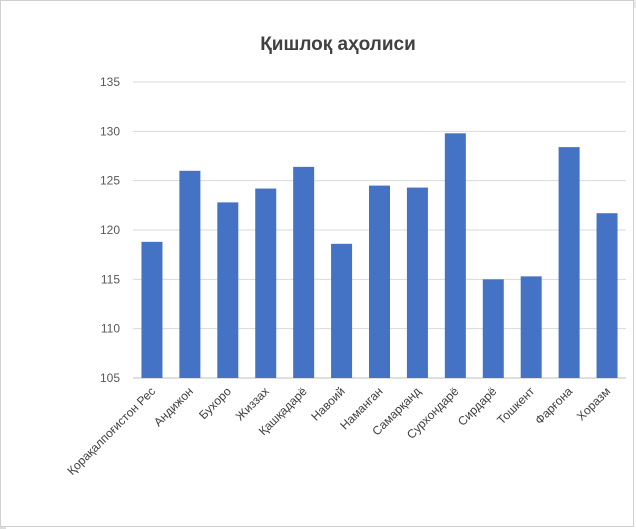 This screenshot has width=636, height=529. I want to click on x-category-label: Сирдарё, so click(477, 406).